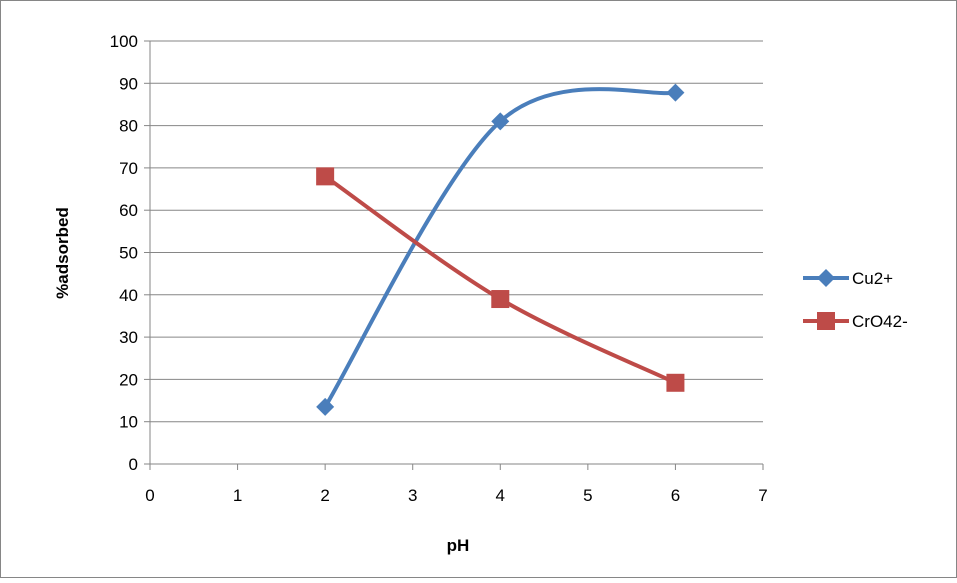 The image size is (957, 583). Describe the element at coordinates (133, 464) in the screenshot. I see `y-tick-label: 0` at that location.